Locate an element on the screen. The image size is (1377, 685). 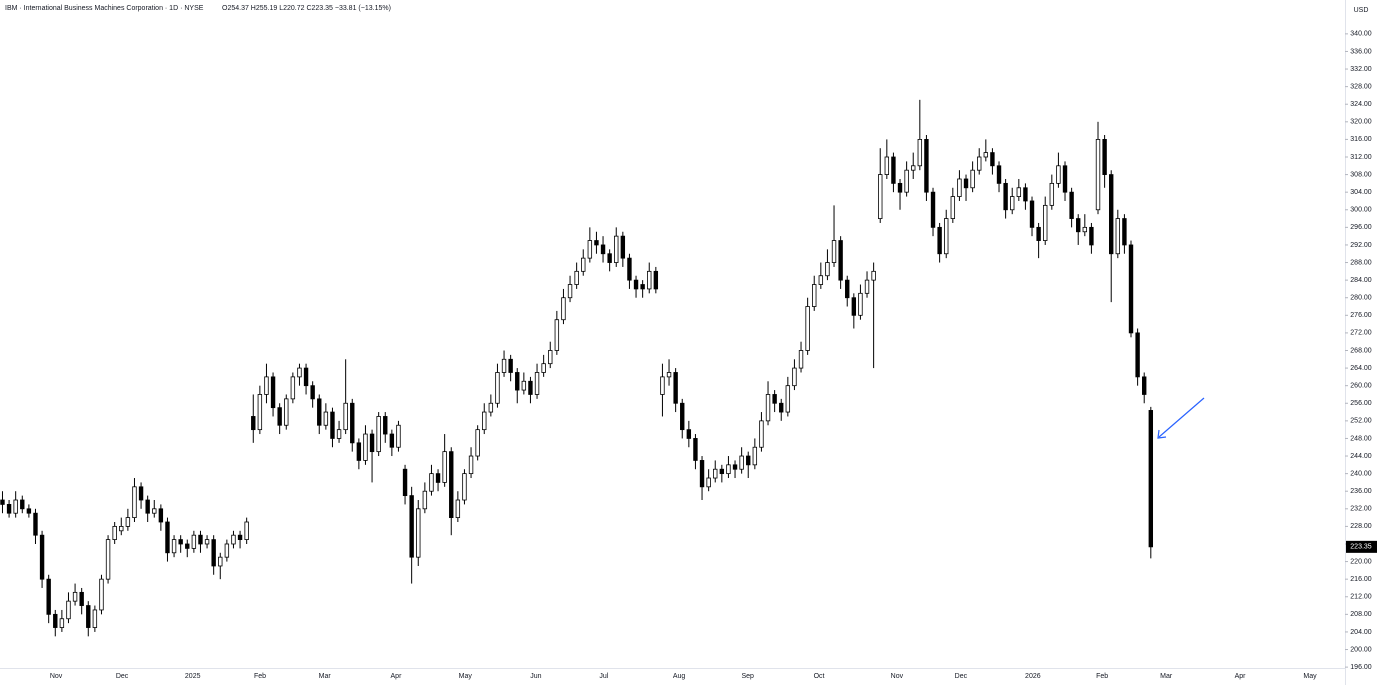
y-tick-label: 248.00 is located at coordinates (1361, 438).